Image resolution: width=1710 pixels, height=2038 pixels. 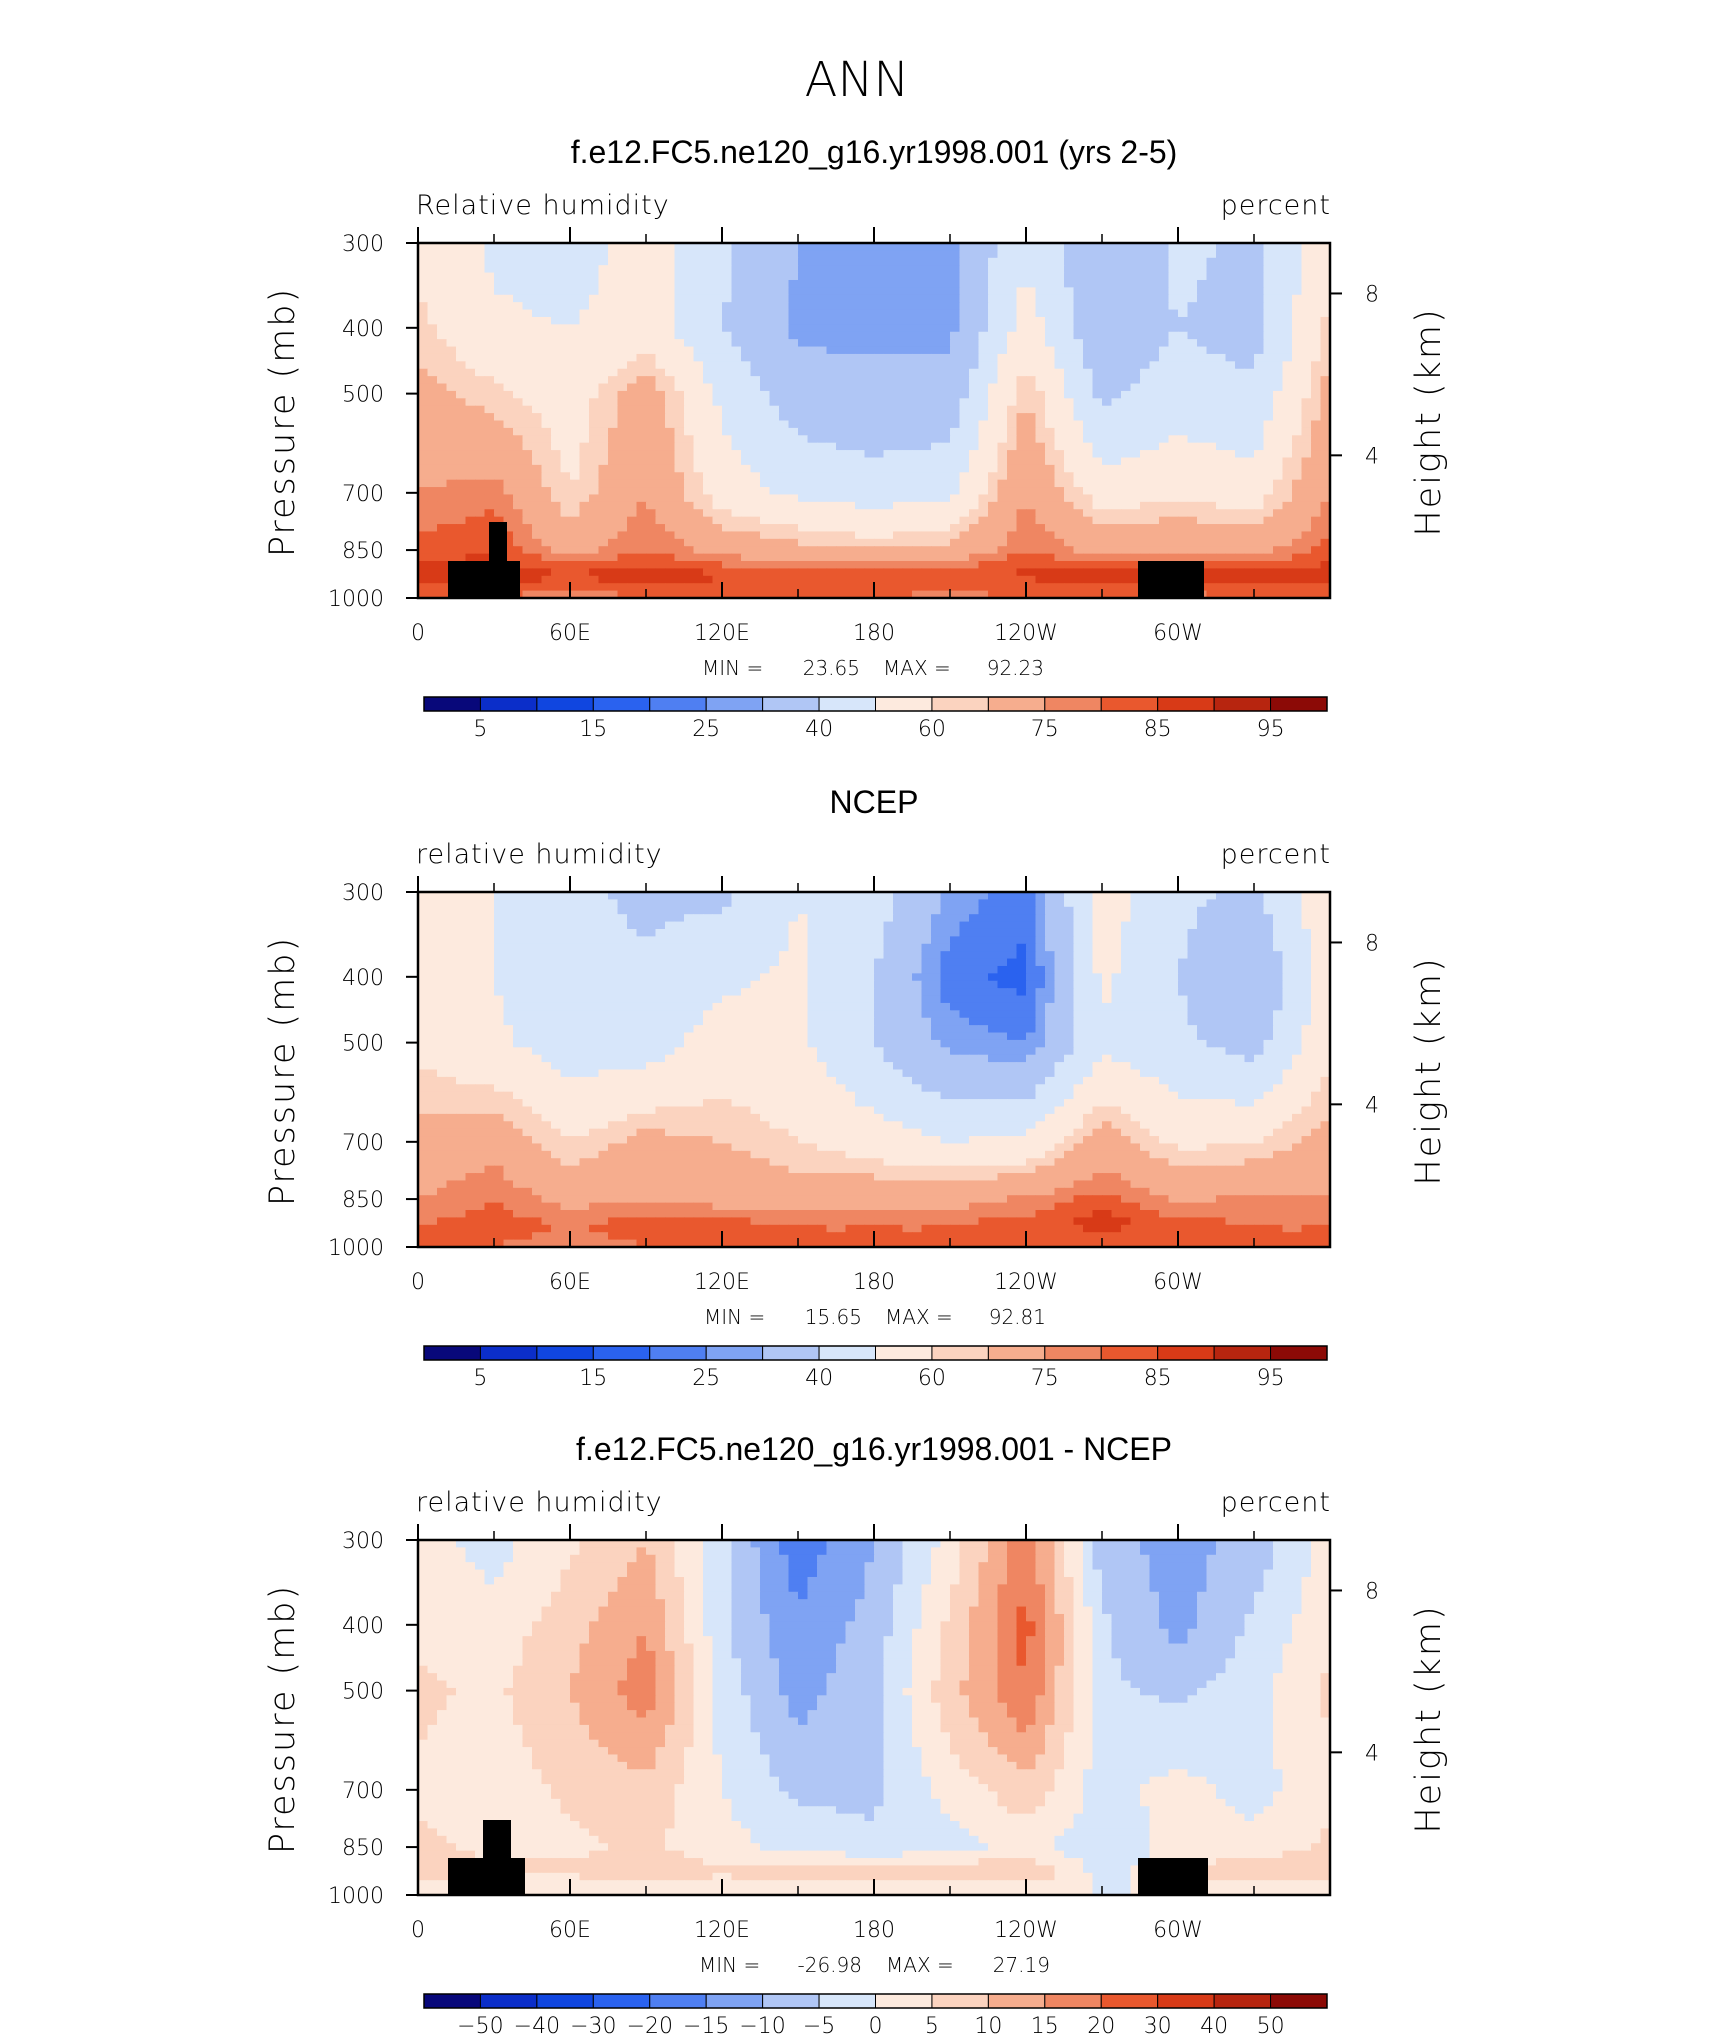 What do you see at coordinates (621, 704) in the screenshot?
I see `colorbar-swatch` at bounding box center [621, 704].